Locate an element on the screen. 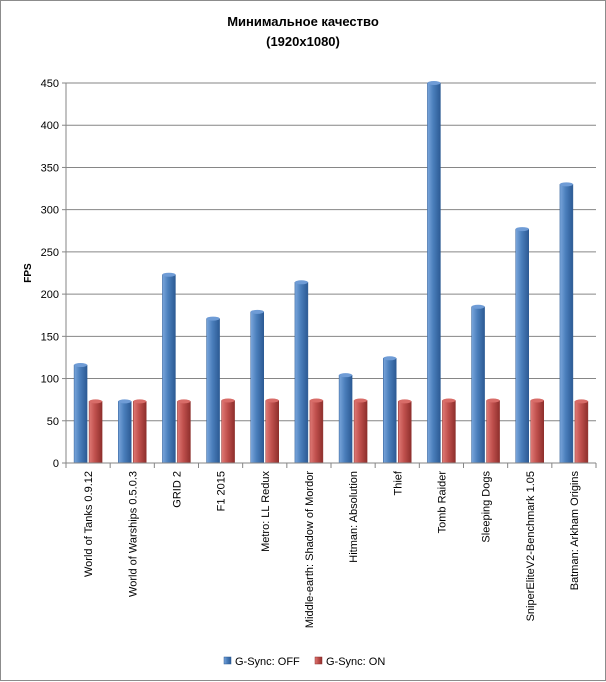 This screenshot has height=682, width=606. y-axis-label: FPS is located at coordinates (28, 273).